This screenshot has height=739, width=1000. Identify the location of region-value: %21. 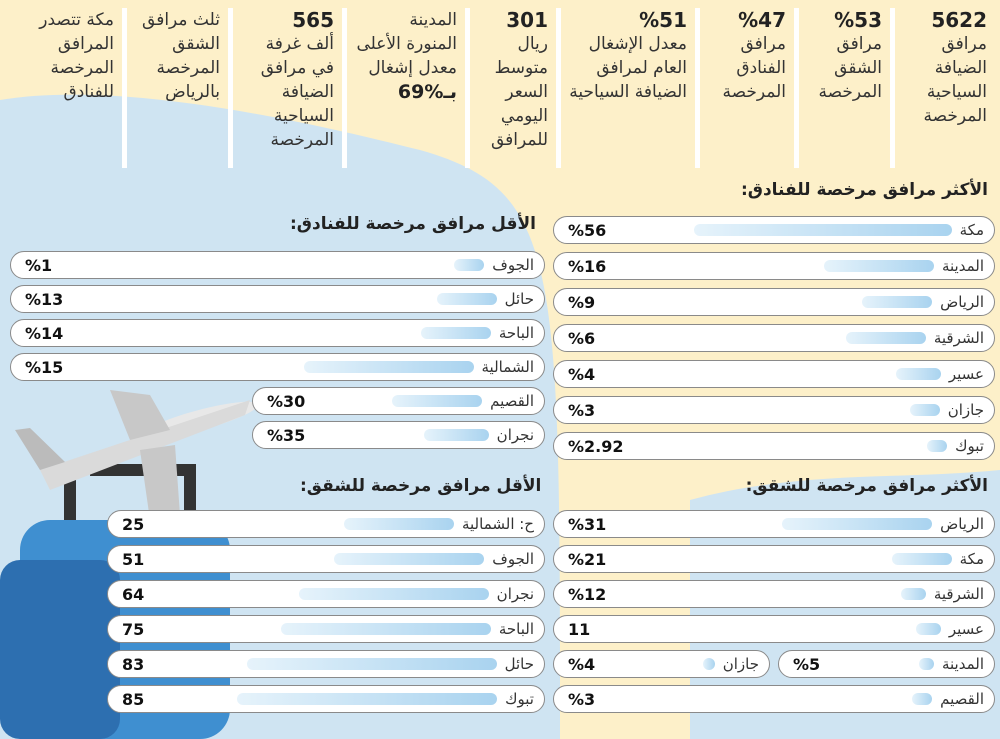
(587, 559).